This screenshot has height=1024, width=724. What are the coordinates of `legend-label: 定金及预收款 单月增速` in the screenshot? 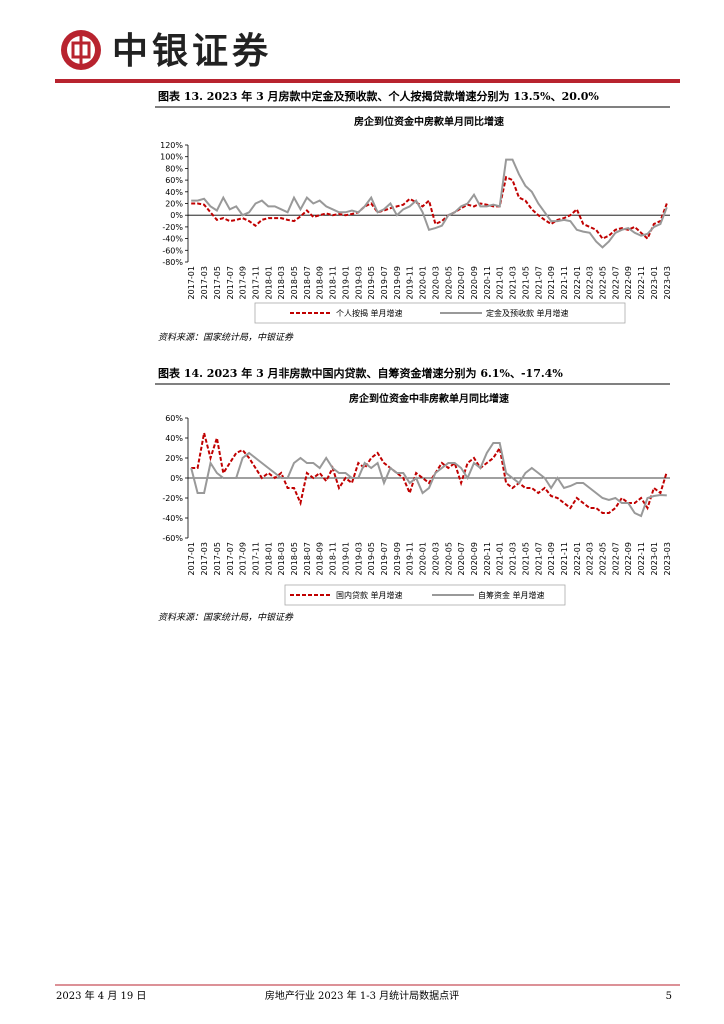 It's located at (527, 313).